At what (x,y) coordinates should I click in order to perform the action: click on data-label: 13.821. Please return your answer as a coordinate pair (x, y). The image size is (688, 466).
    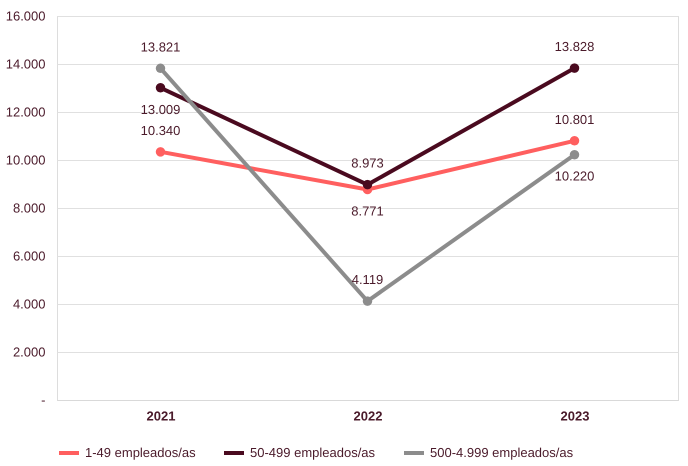
    Looking at the image, I should click on (160, 46).